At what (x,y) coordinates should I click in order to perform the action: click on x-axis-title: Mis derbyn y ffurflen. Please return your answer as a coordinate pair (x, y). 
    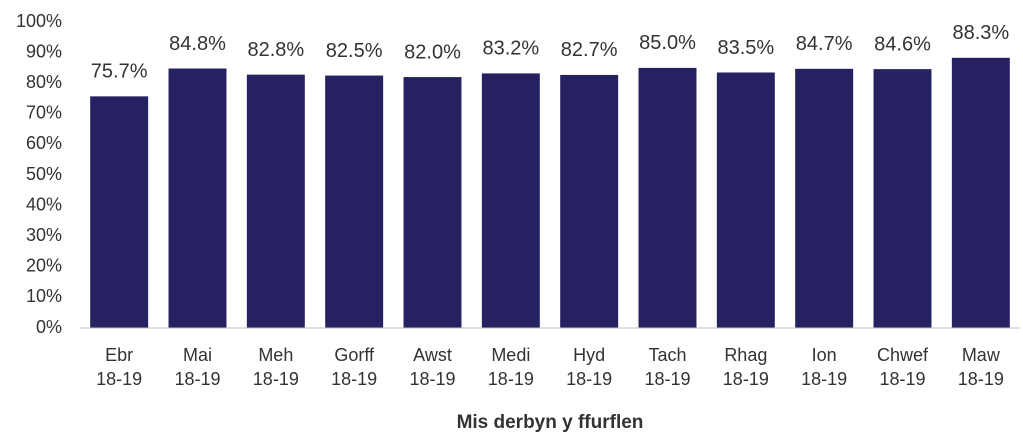
    Looking at the image, I should click on (550, 422).